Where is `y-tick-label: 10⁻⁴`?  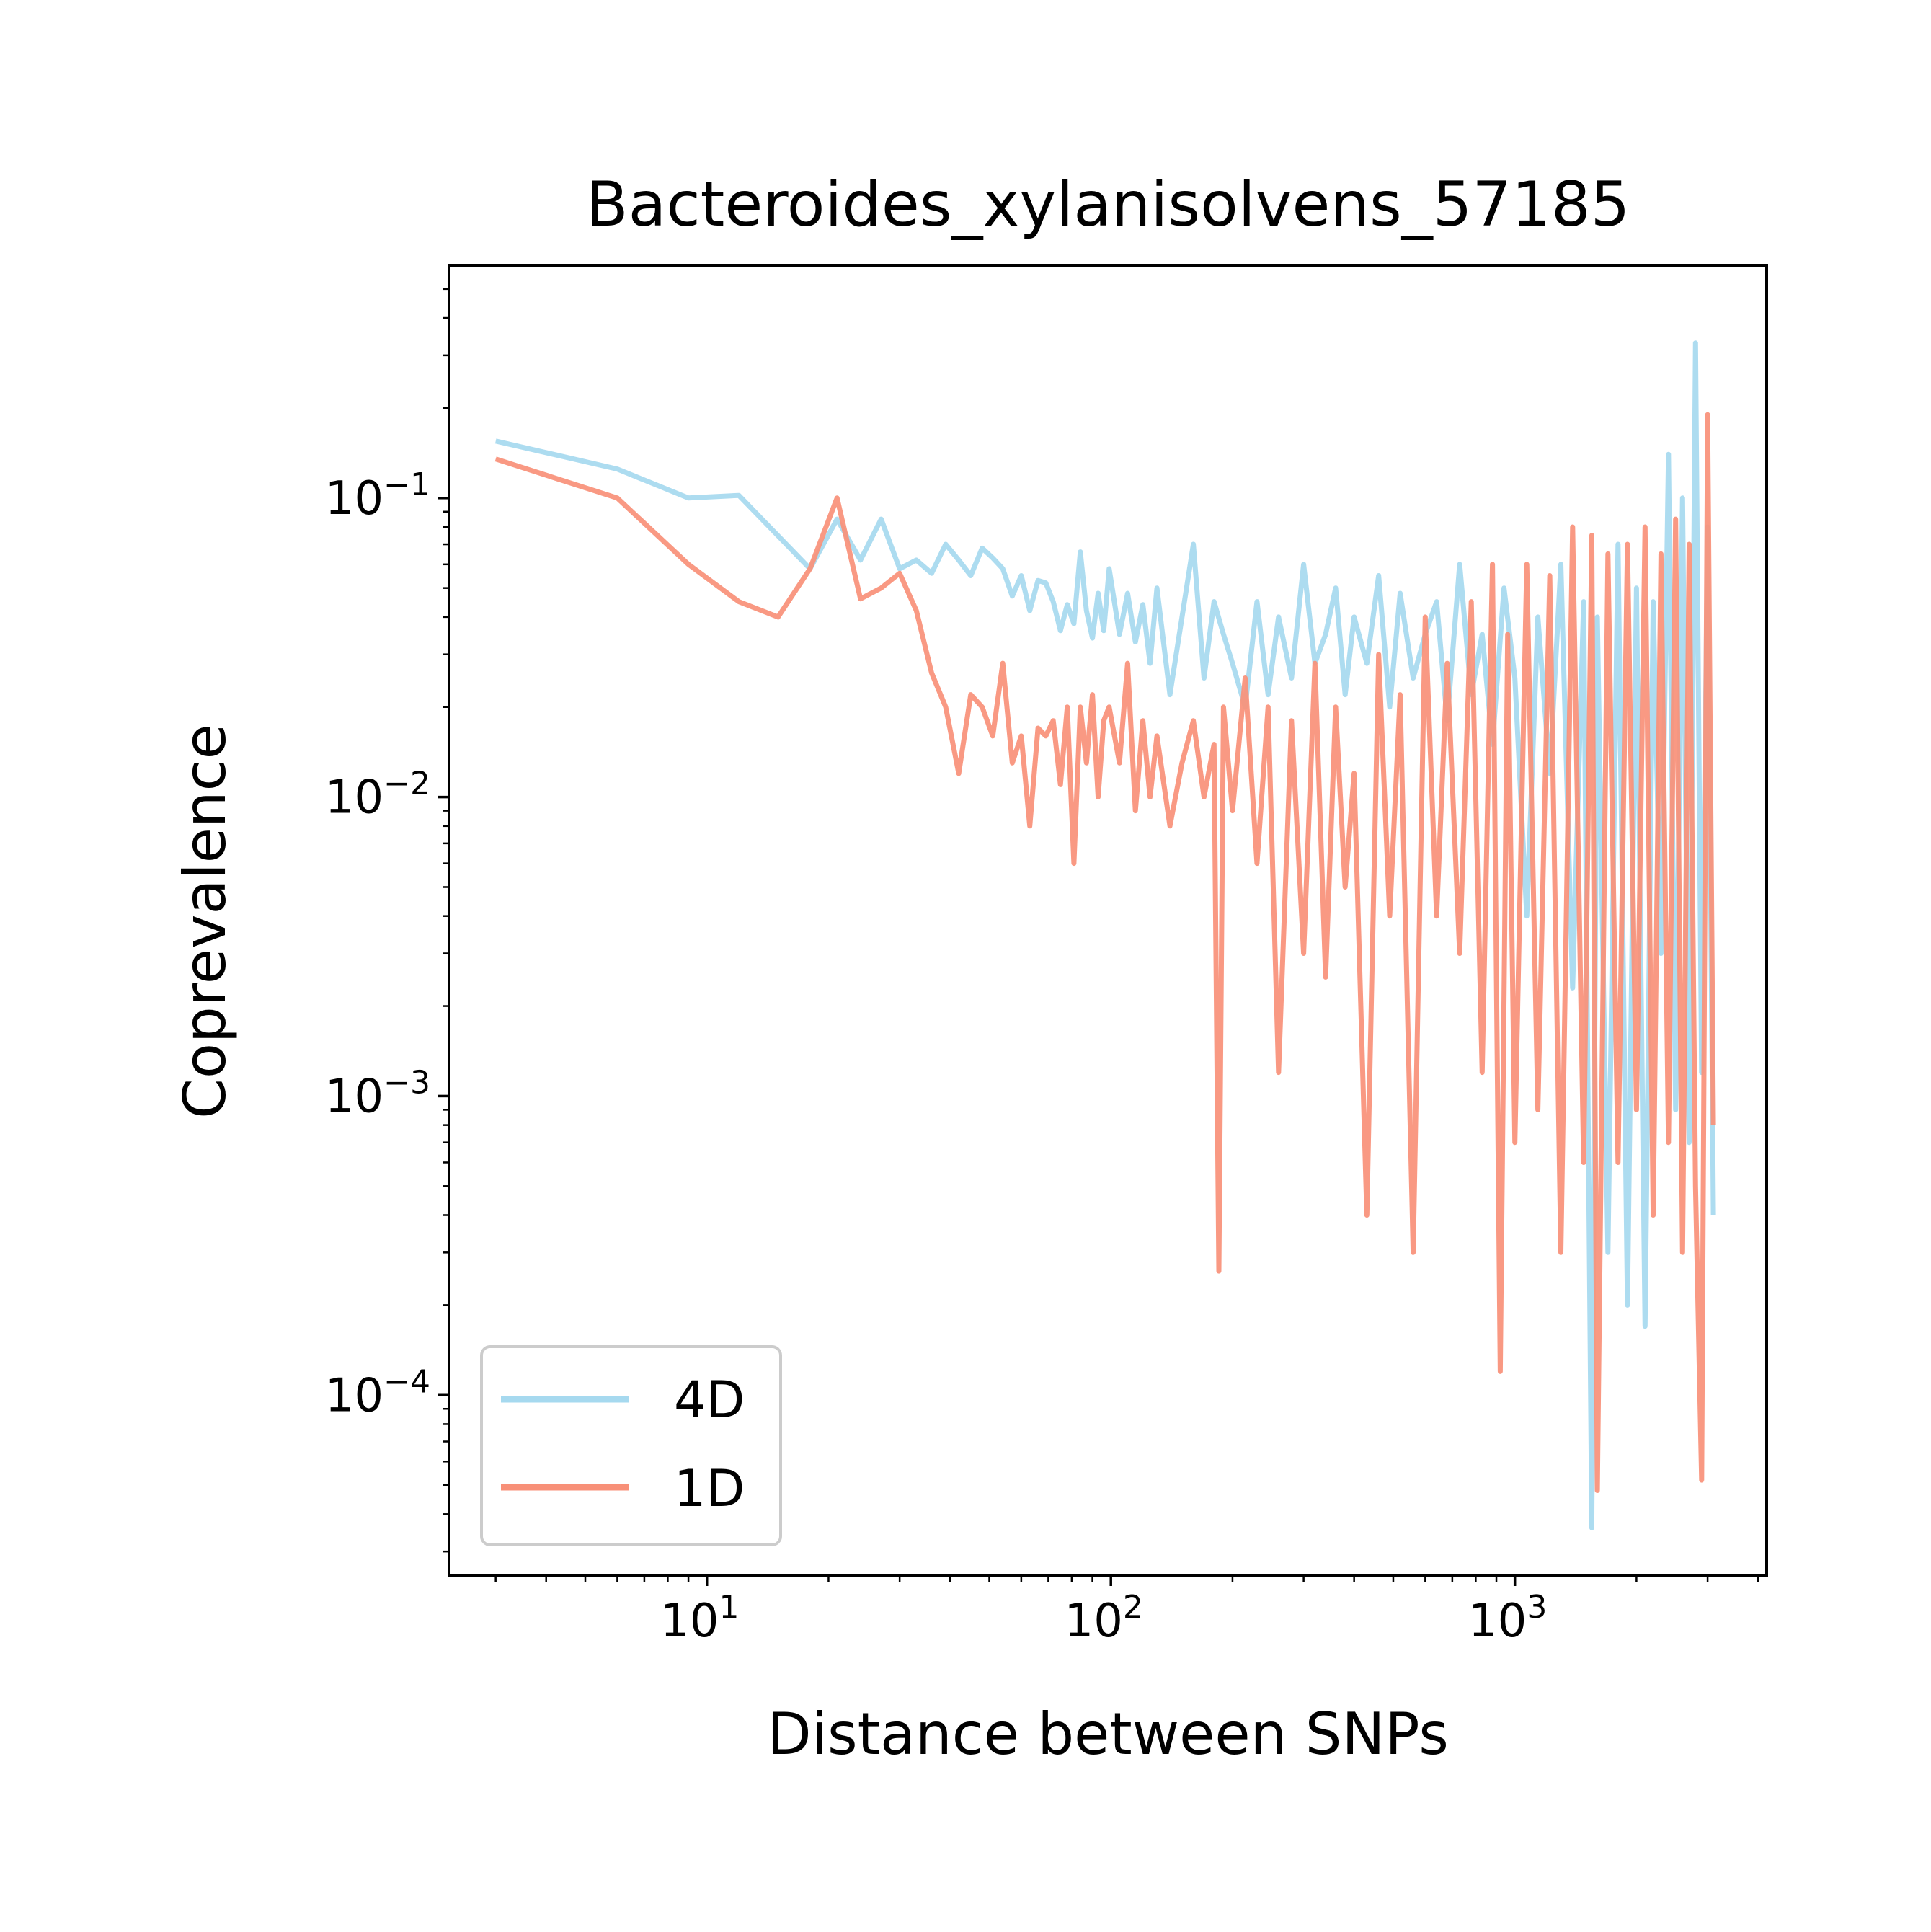
y-tick-label: 10⁻⁴ is located at coordinates (377, 1392).